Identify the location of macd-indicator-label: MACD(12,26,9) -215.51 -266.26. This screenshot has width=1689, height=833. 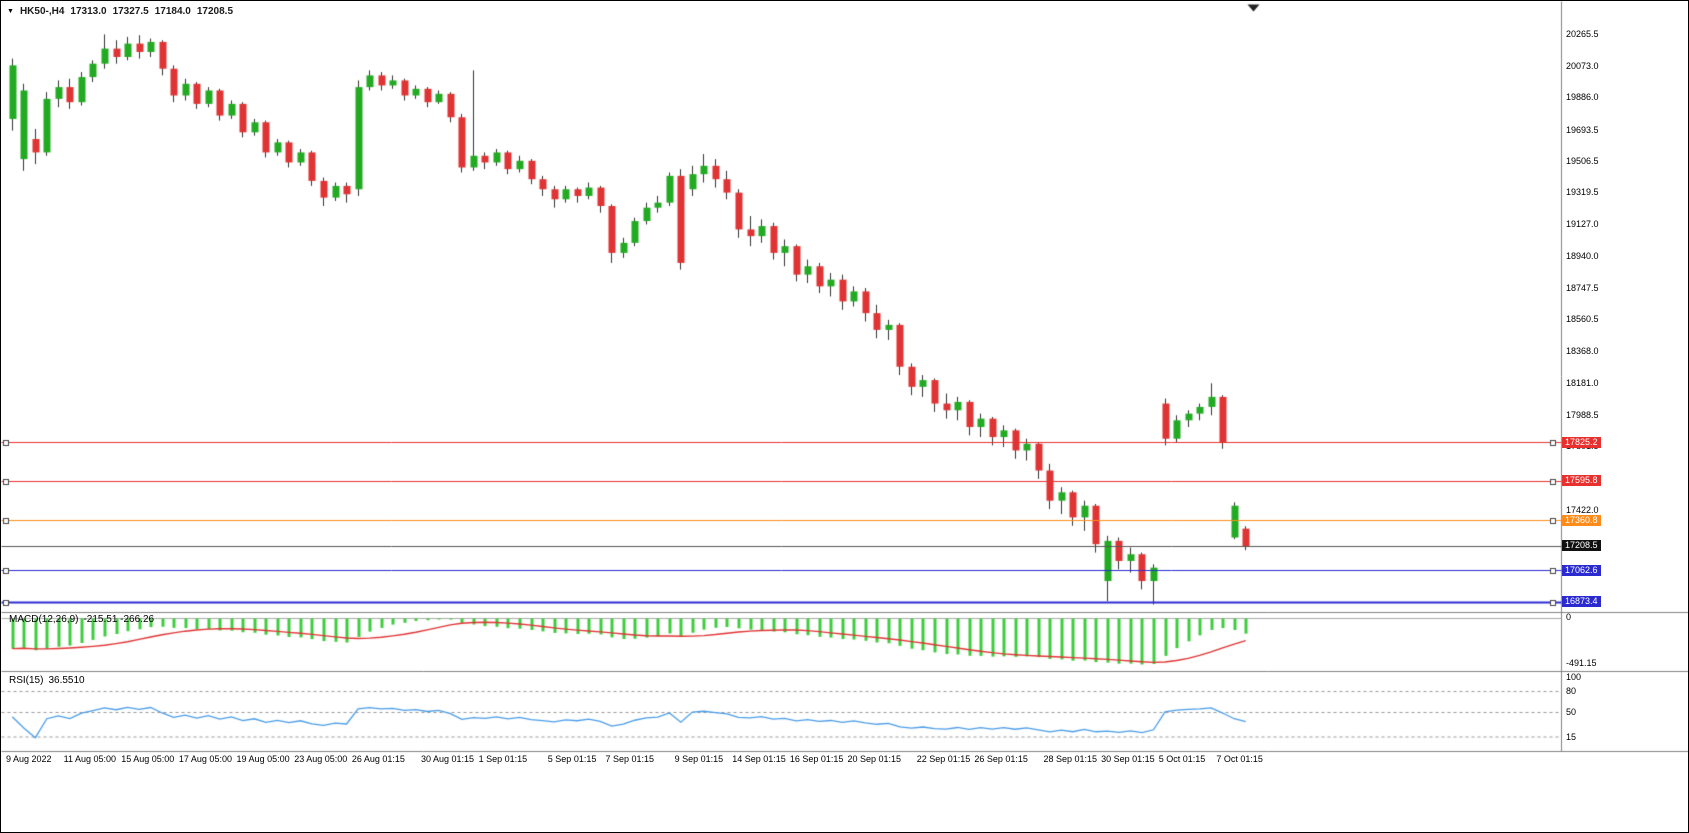
(81, 619).